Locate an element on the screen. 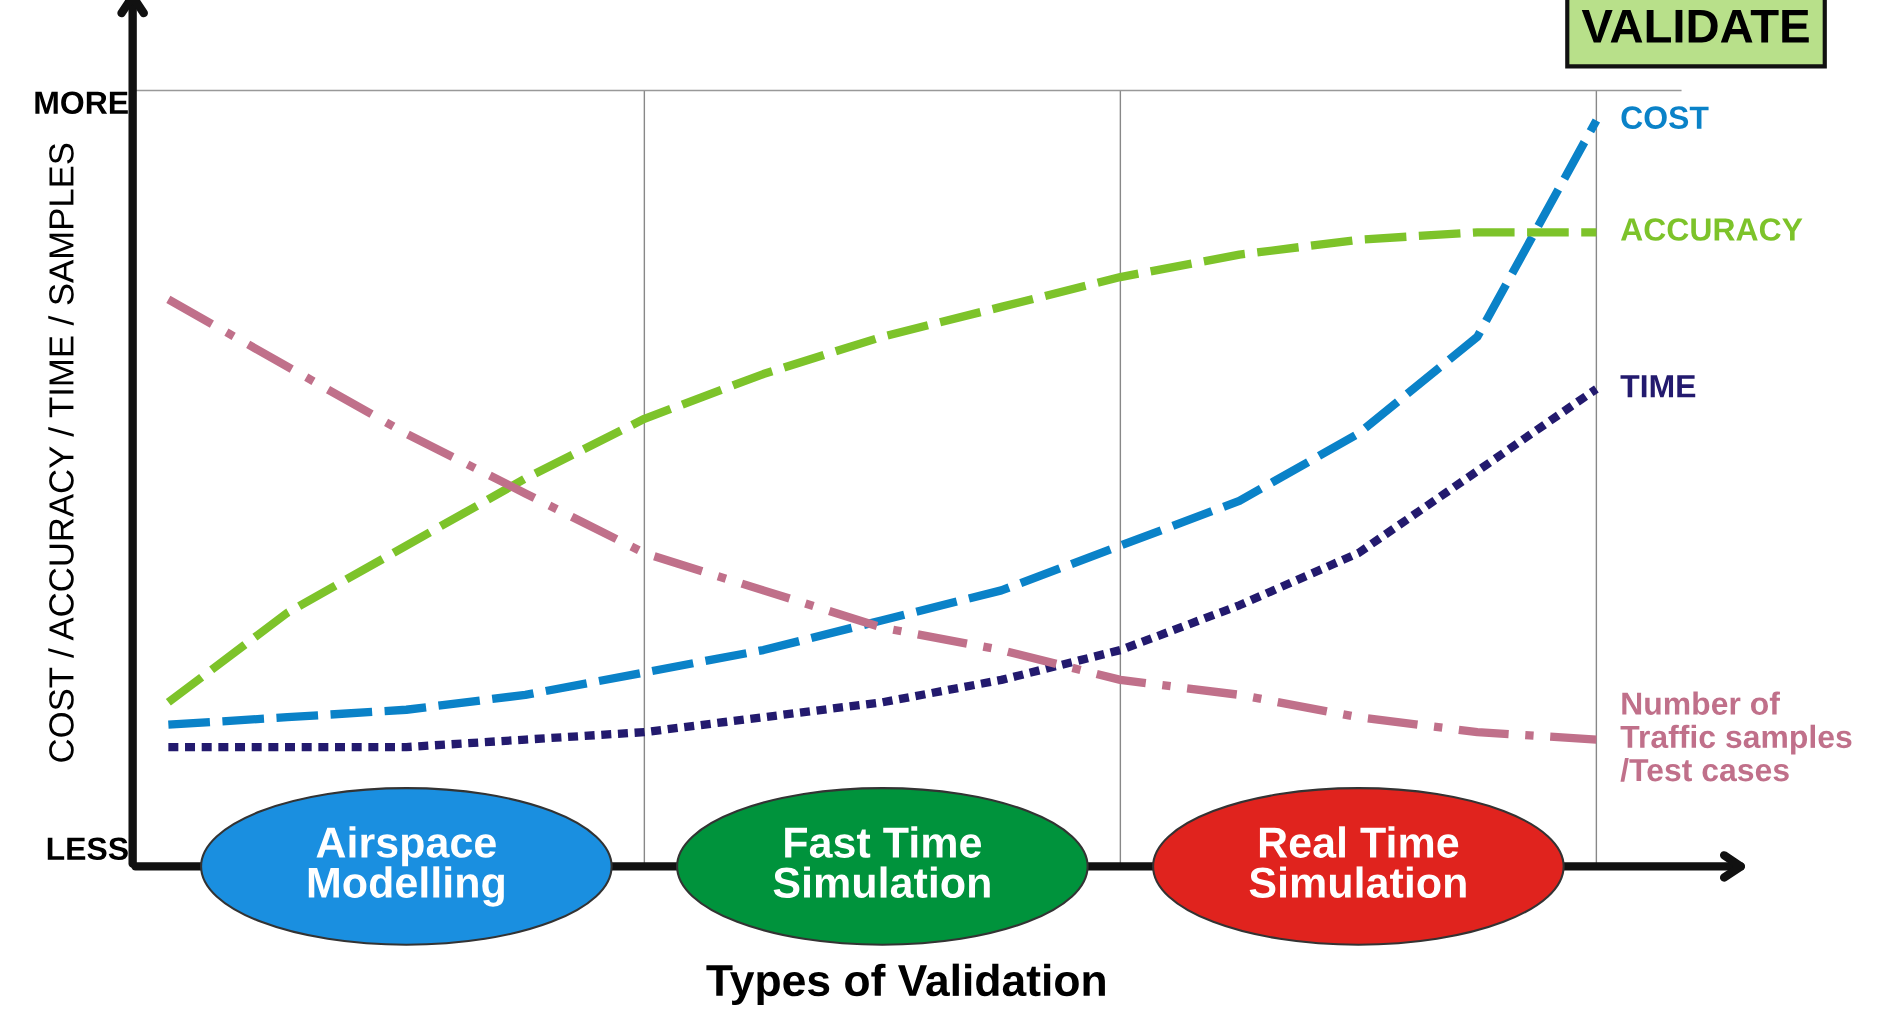 This screenshot has height=1029, width=1895. x-tick-label: Real Time Simulation is located at coordinates (1357, 862).